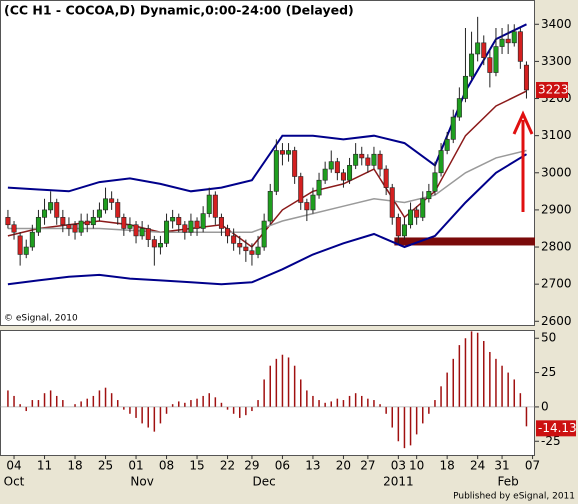 The height and width of the screenshot is (504, 578). I want to click on x-tick-label: 03, so click(398, 466).